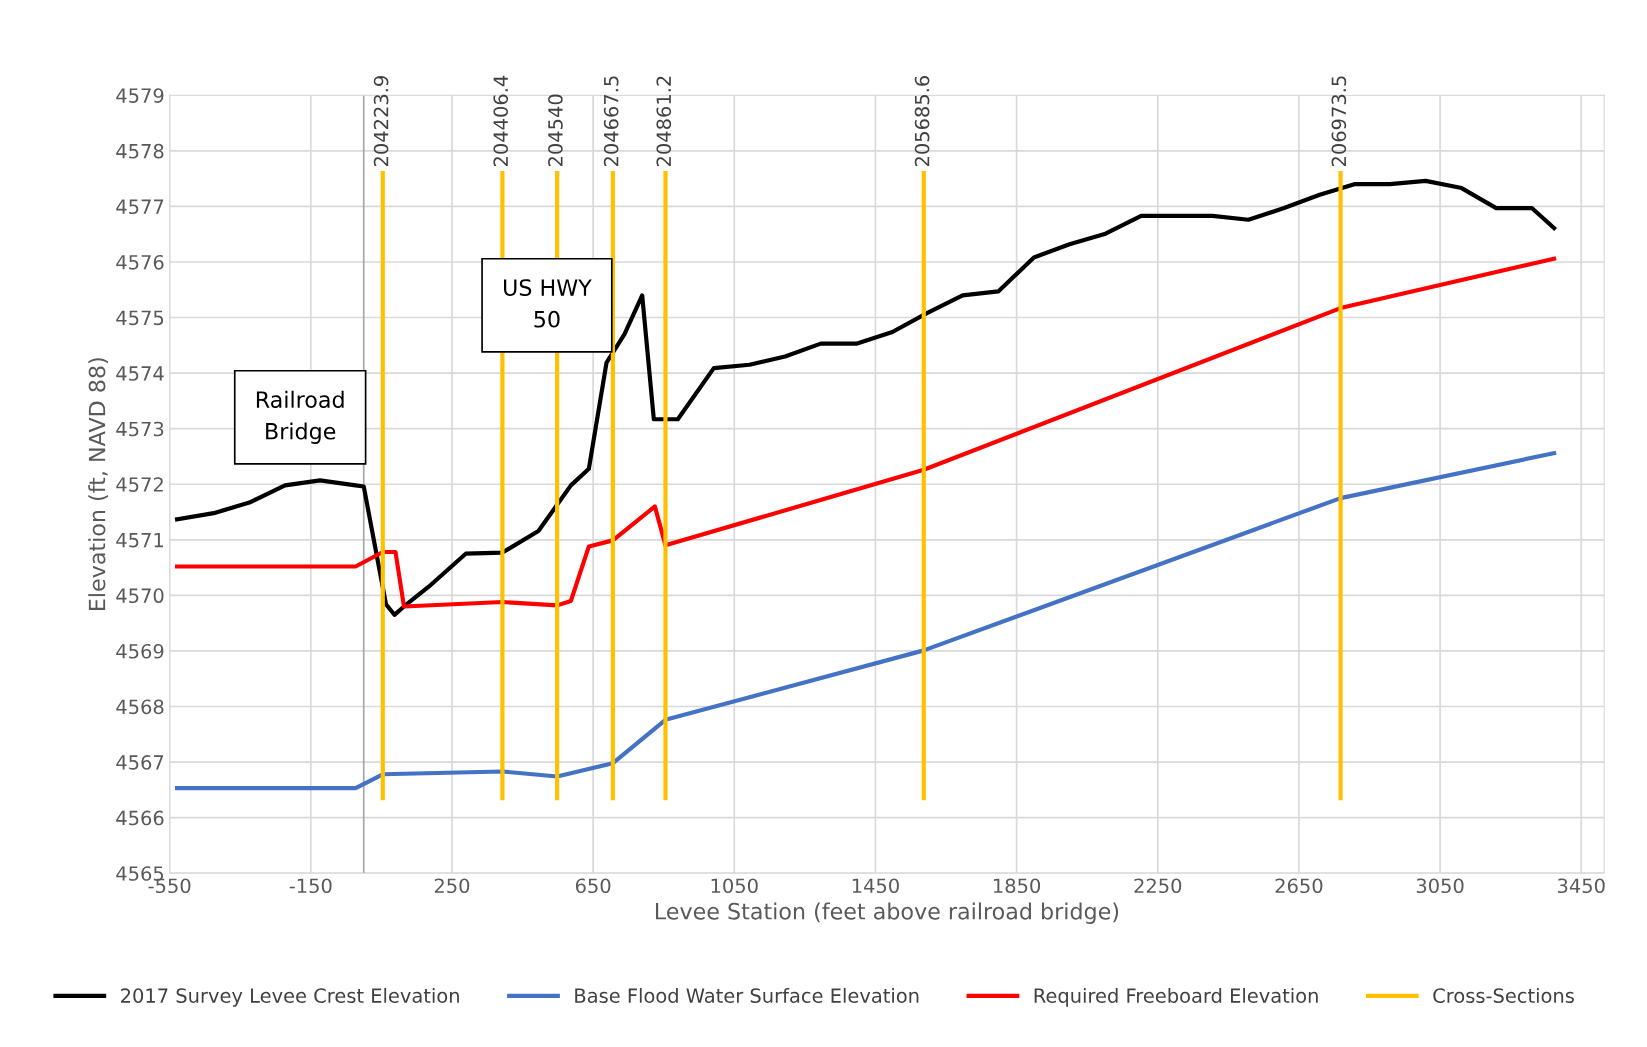 The width and height of the screenshot is (1647, 1047). Describe the element at coordinates (290, 997) in the screenshot. I see `legend-label: 2017 Survey Levee Crest Elevation` at that location.